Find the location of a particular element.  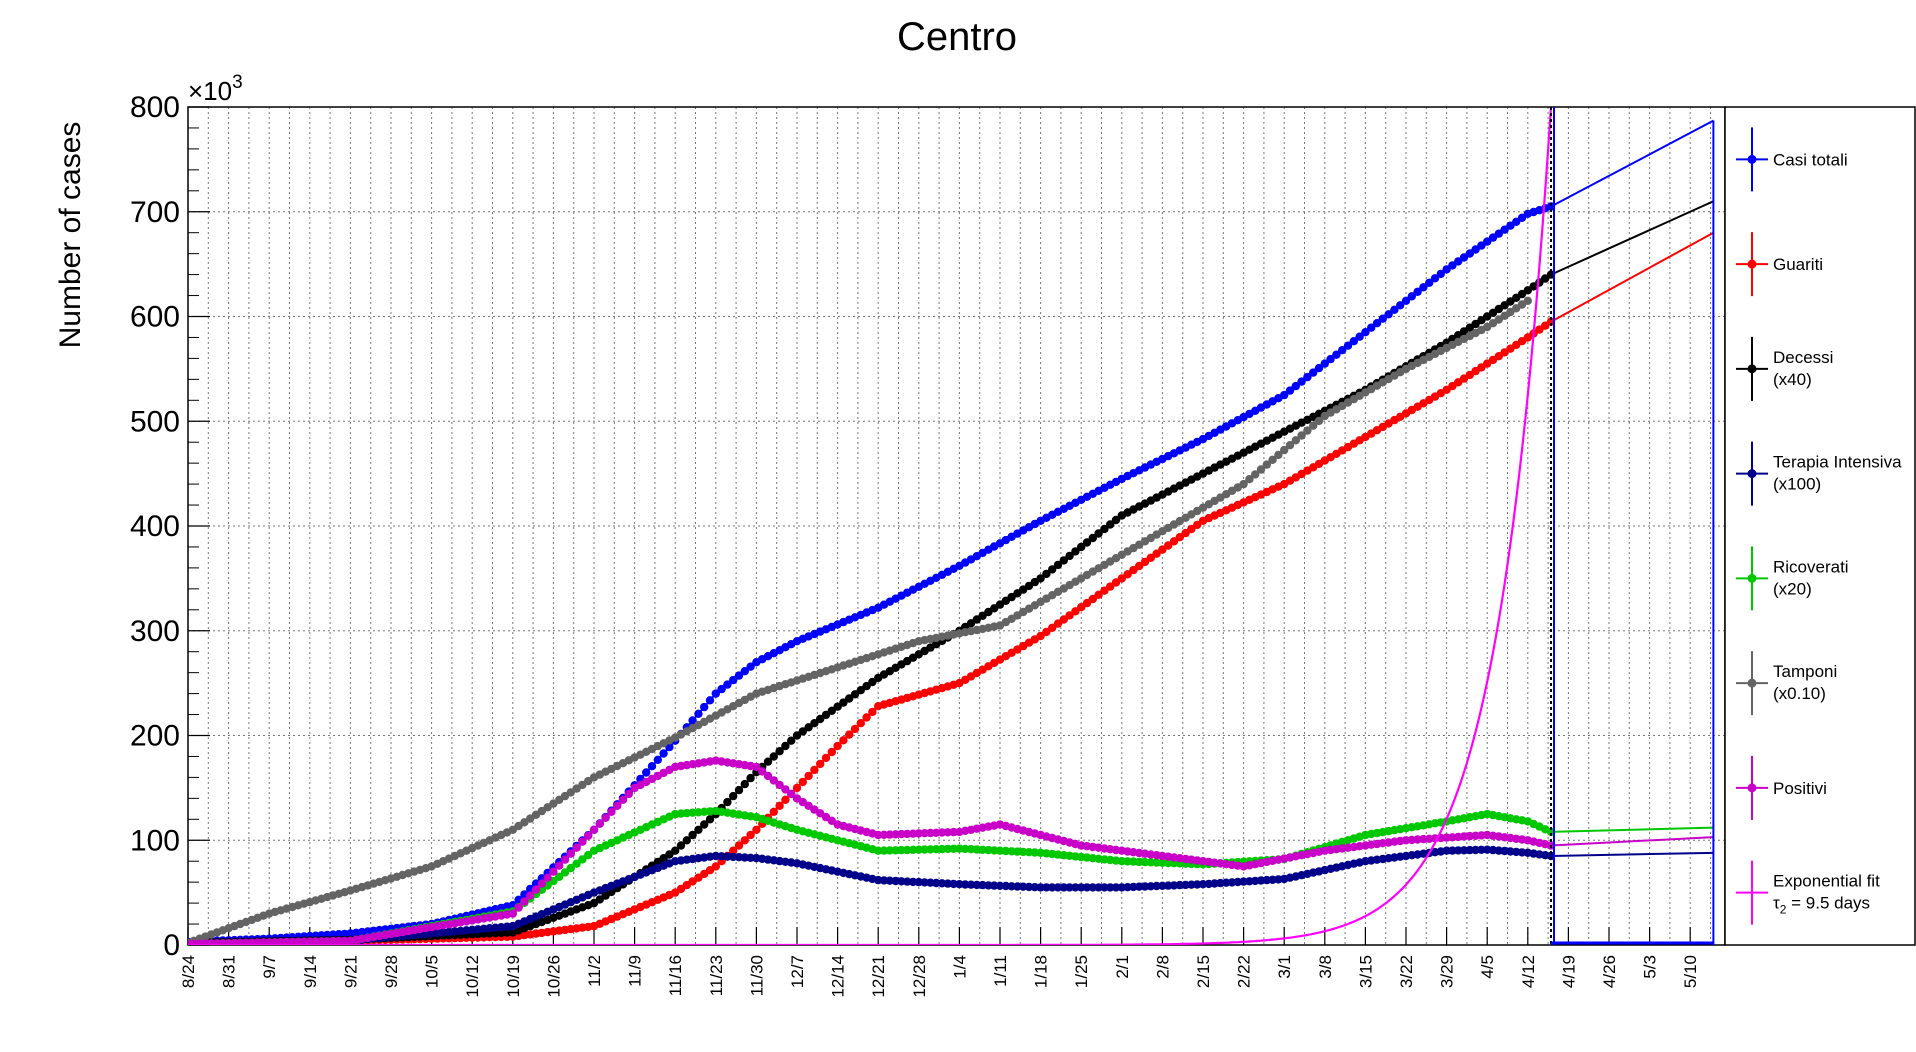

series-decessi-projection is located at coordinates (1632, 238).